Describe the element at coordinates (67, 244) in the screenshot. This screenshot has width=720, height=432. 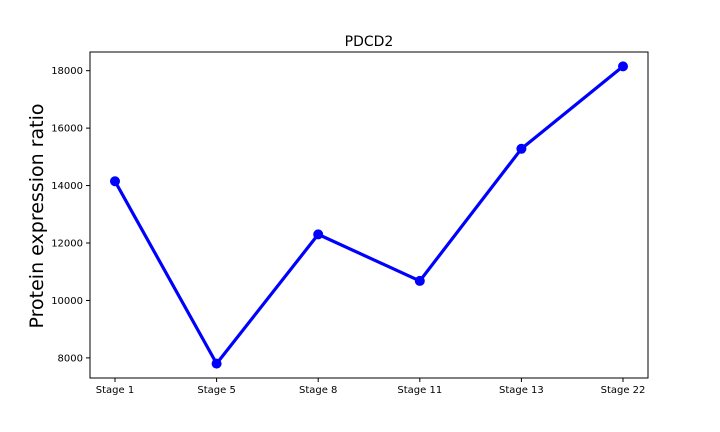
I see `y-tick-label: 12000` at that location.